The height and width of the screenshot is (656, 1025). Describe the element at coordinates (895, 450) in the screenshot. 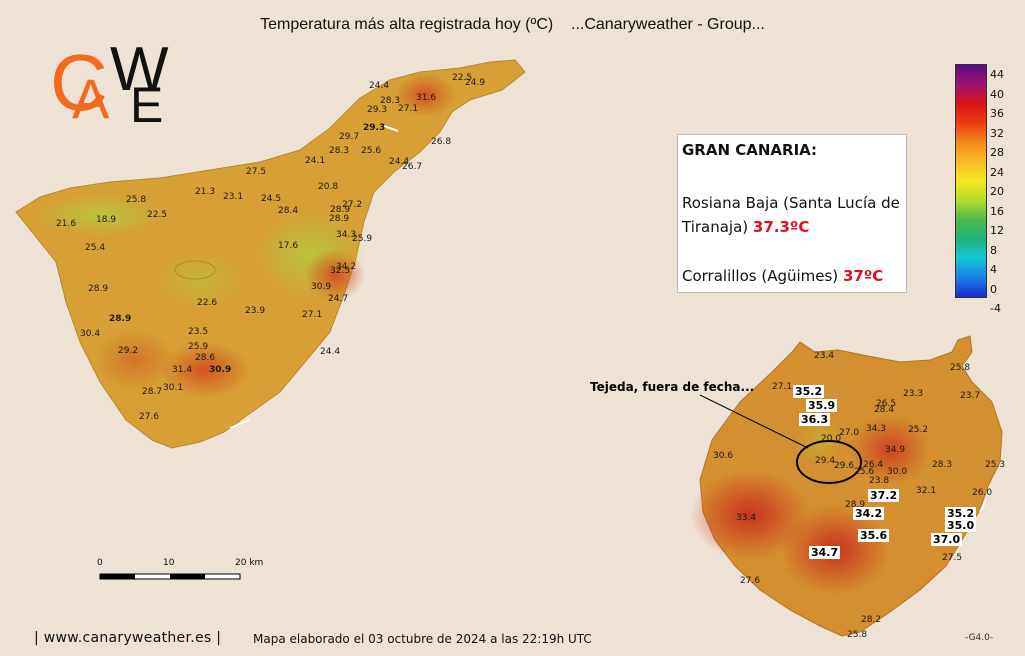

I see `temp-label: 34.9` at that location.